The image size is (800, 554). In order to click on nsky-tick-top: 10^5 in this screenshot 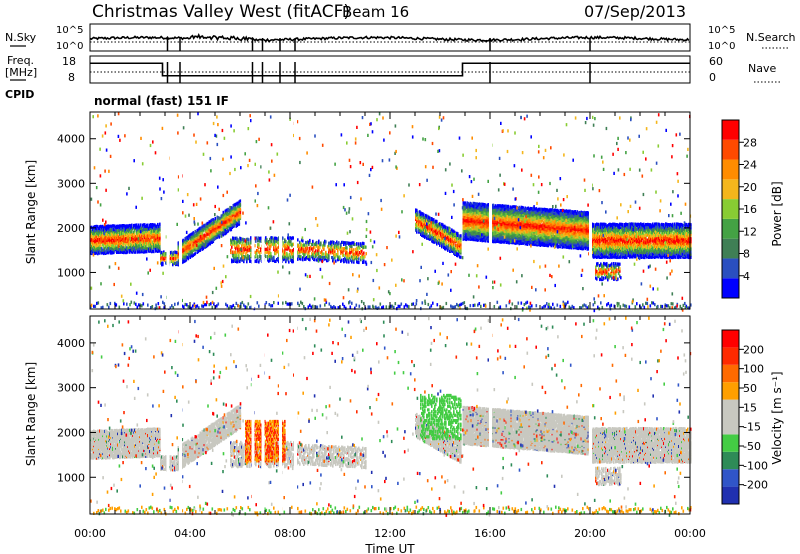, I will do `click(69, 30)`.